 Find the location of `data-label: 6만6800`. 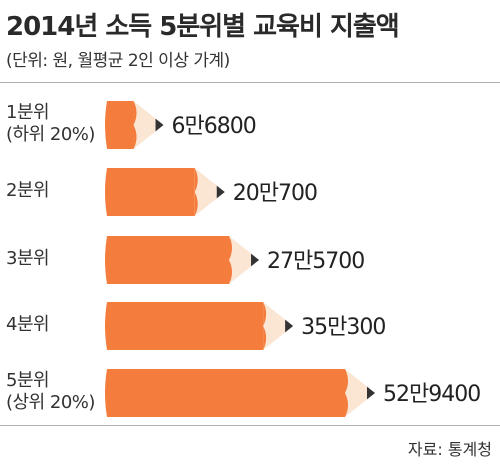

data-label: 6만6800 is located at coordinates (214, 126).